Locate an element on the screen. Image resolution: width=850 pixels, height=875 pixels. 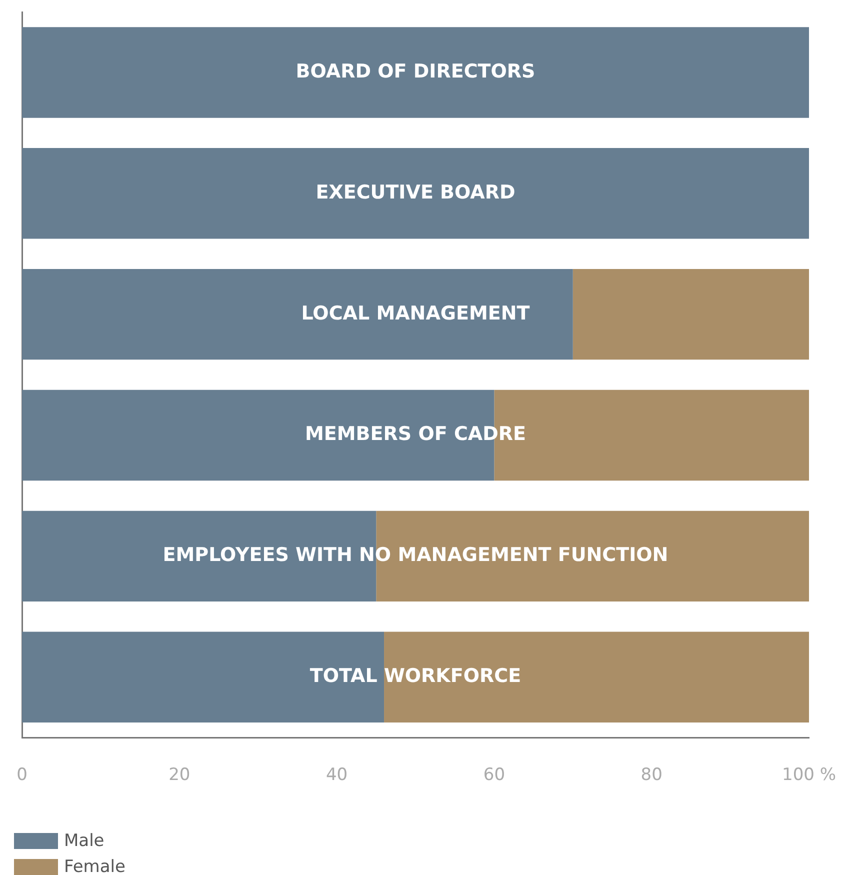
x-tick-label: 0 is located at coordinates (22, 775).